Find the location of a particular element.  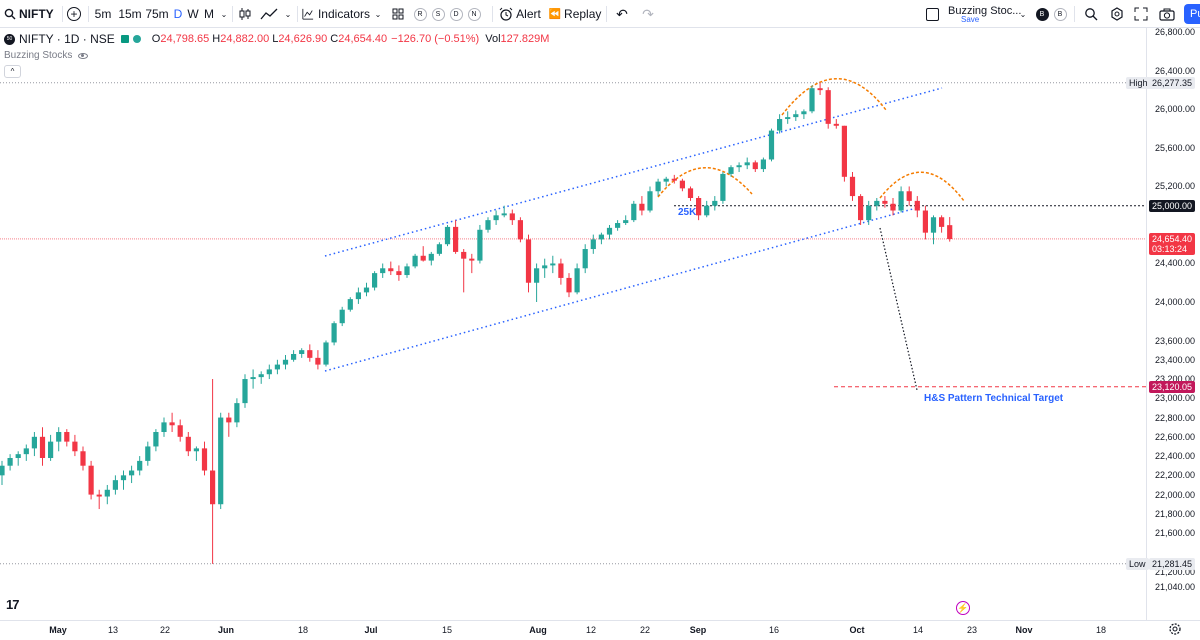

right-shoulder-arc is located at coordinates (922, 186).